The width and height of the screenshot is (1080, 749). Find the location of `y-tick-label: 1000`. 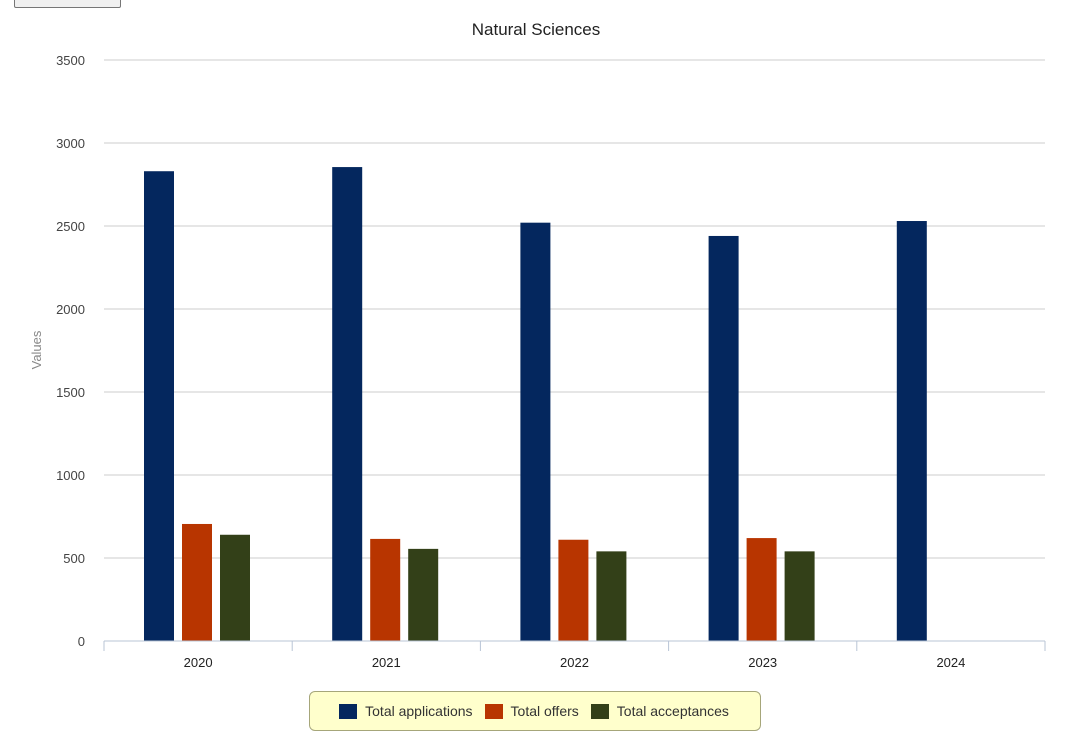

y-tick-label: 1000 is located at coordinates (70, 475).